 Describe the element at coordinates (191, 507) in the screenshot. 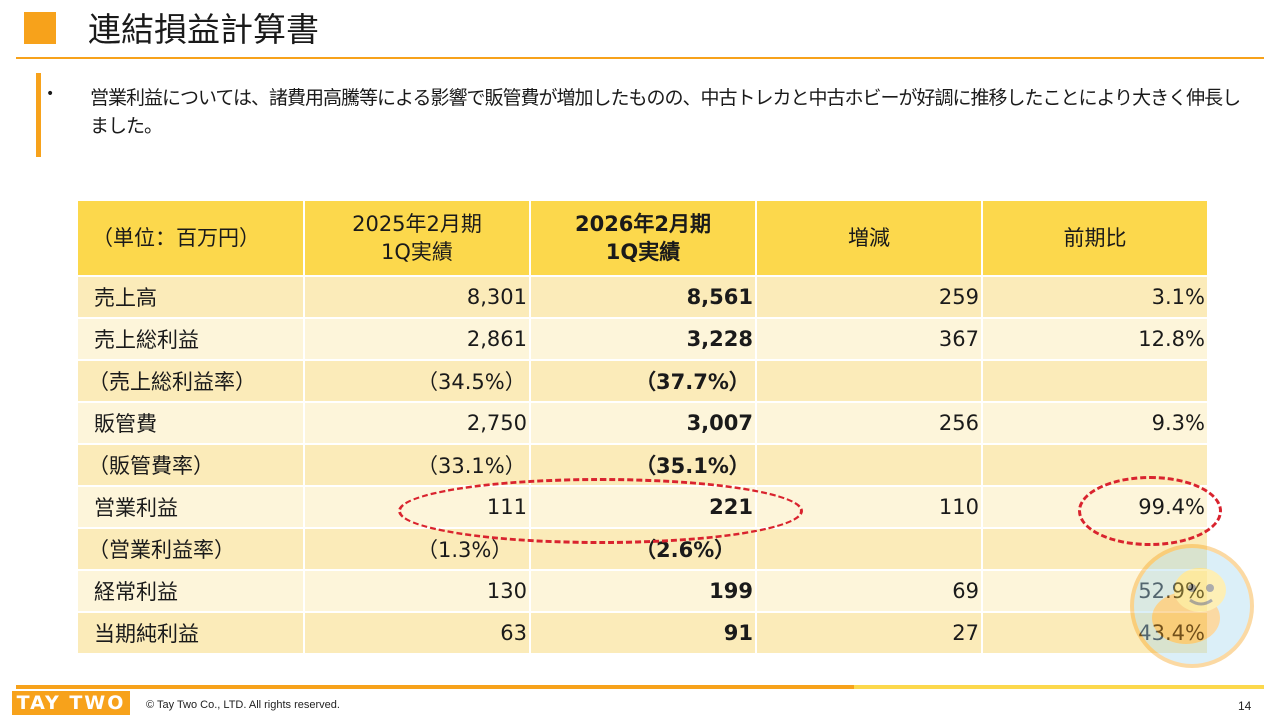

I see `row-label: 営業利益` at that location.